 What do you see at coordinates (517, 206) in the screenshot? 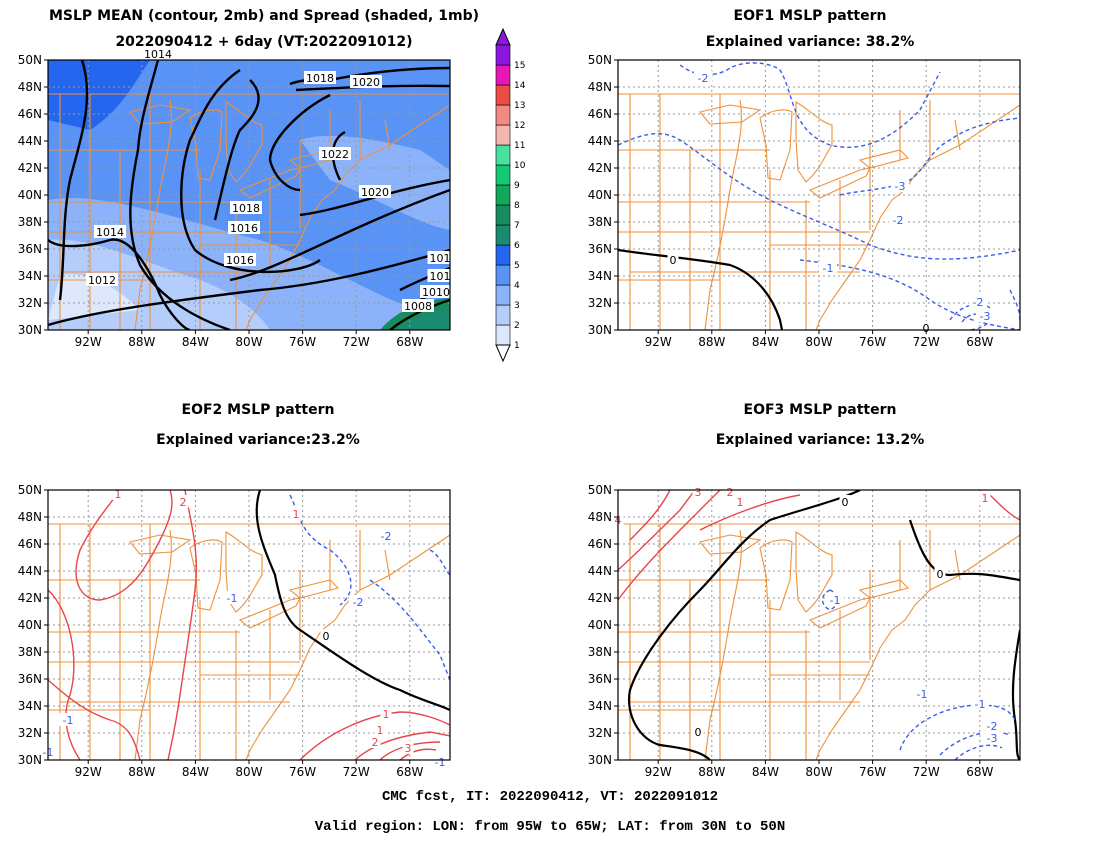
I see `colorbar-tick-label: 8` at bounding box center [517, 206].